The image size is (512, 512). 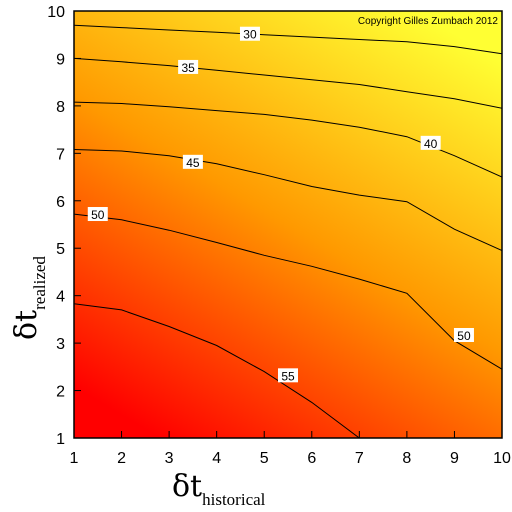 I want to click on y-tick-label: 3, so click(x=60, y=344).